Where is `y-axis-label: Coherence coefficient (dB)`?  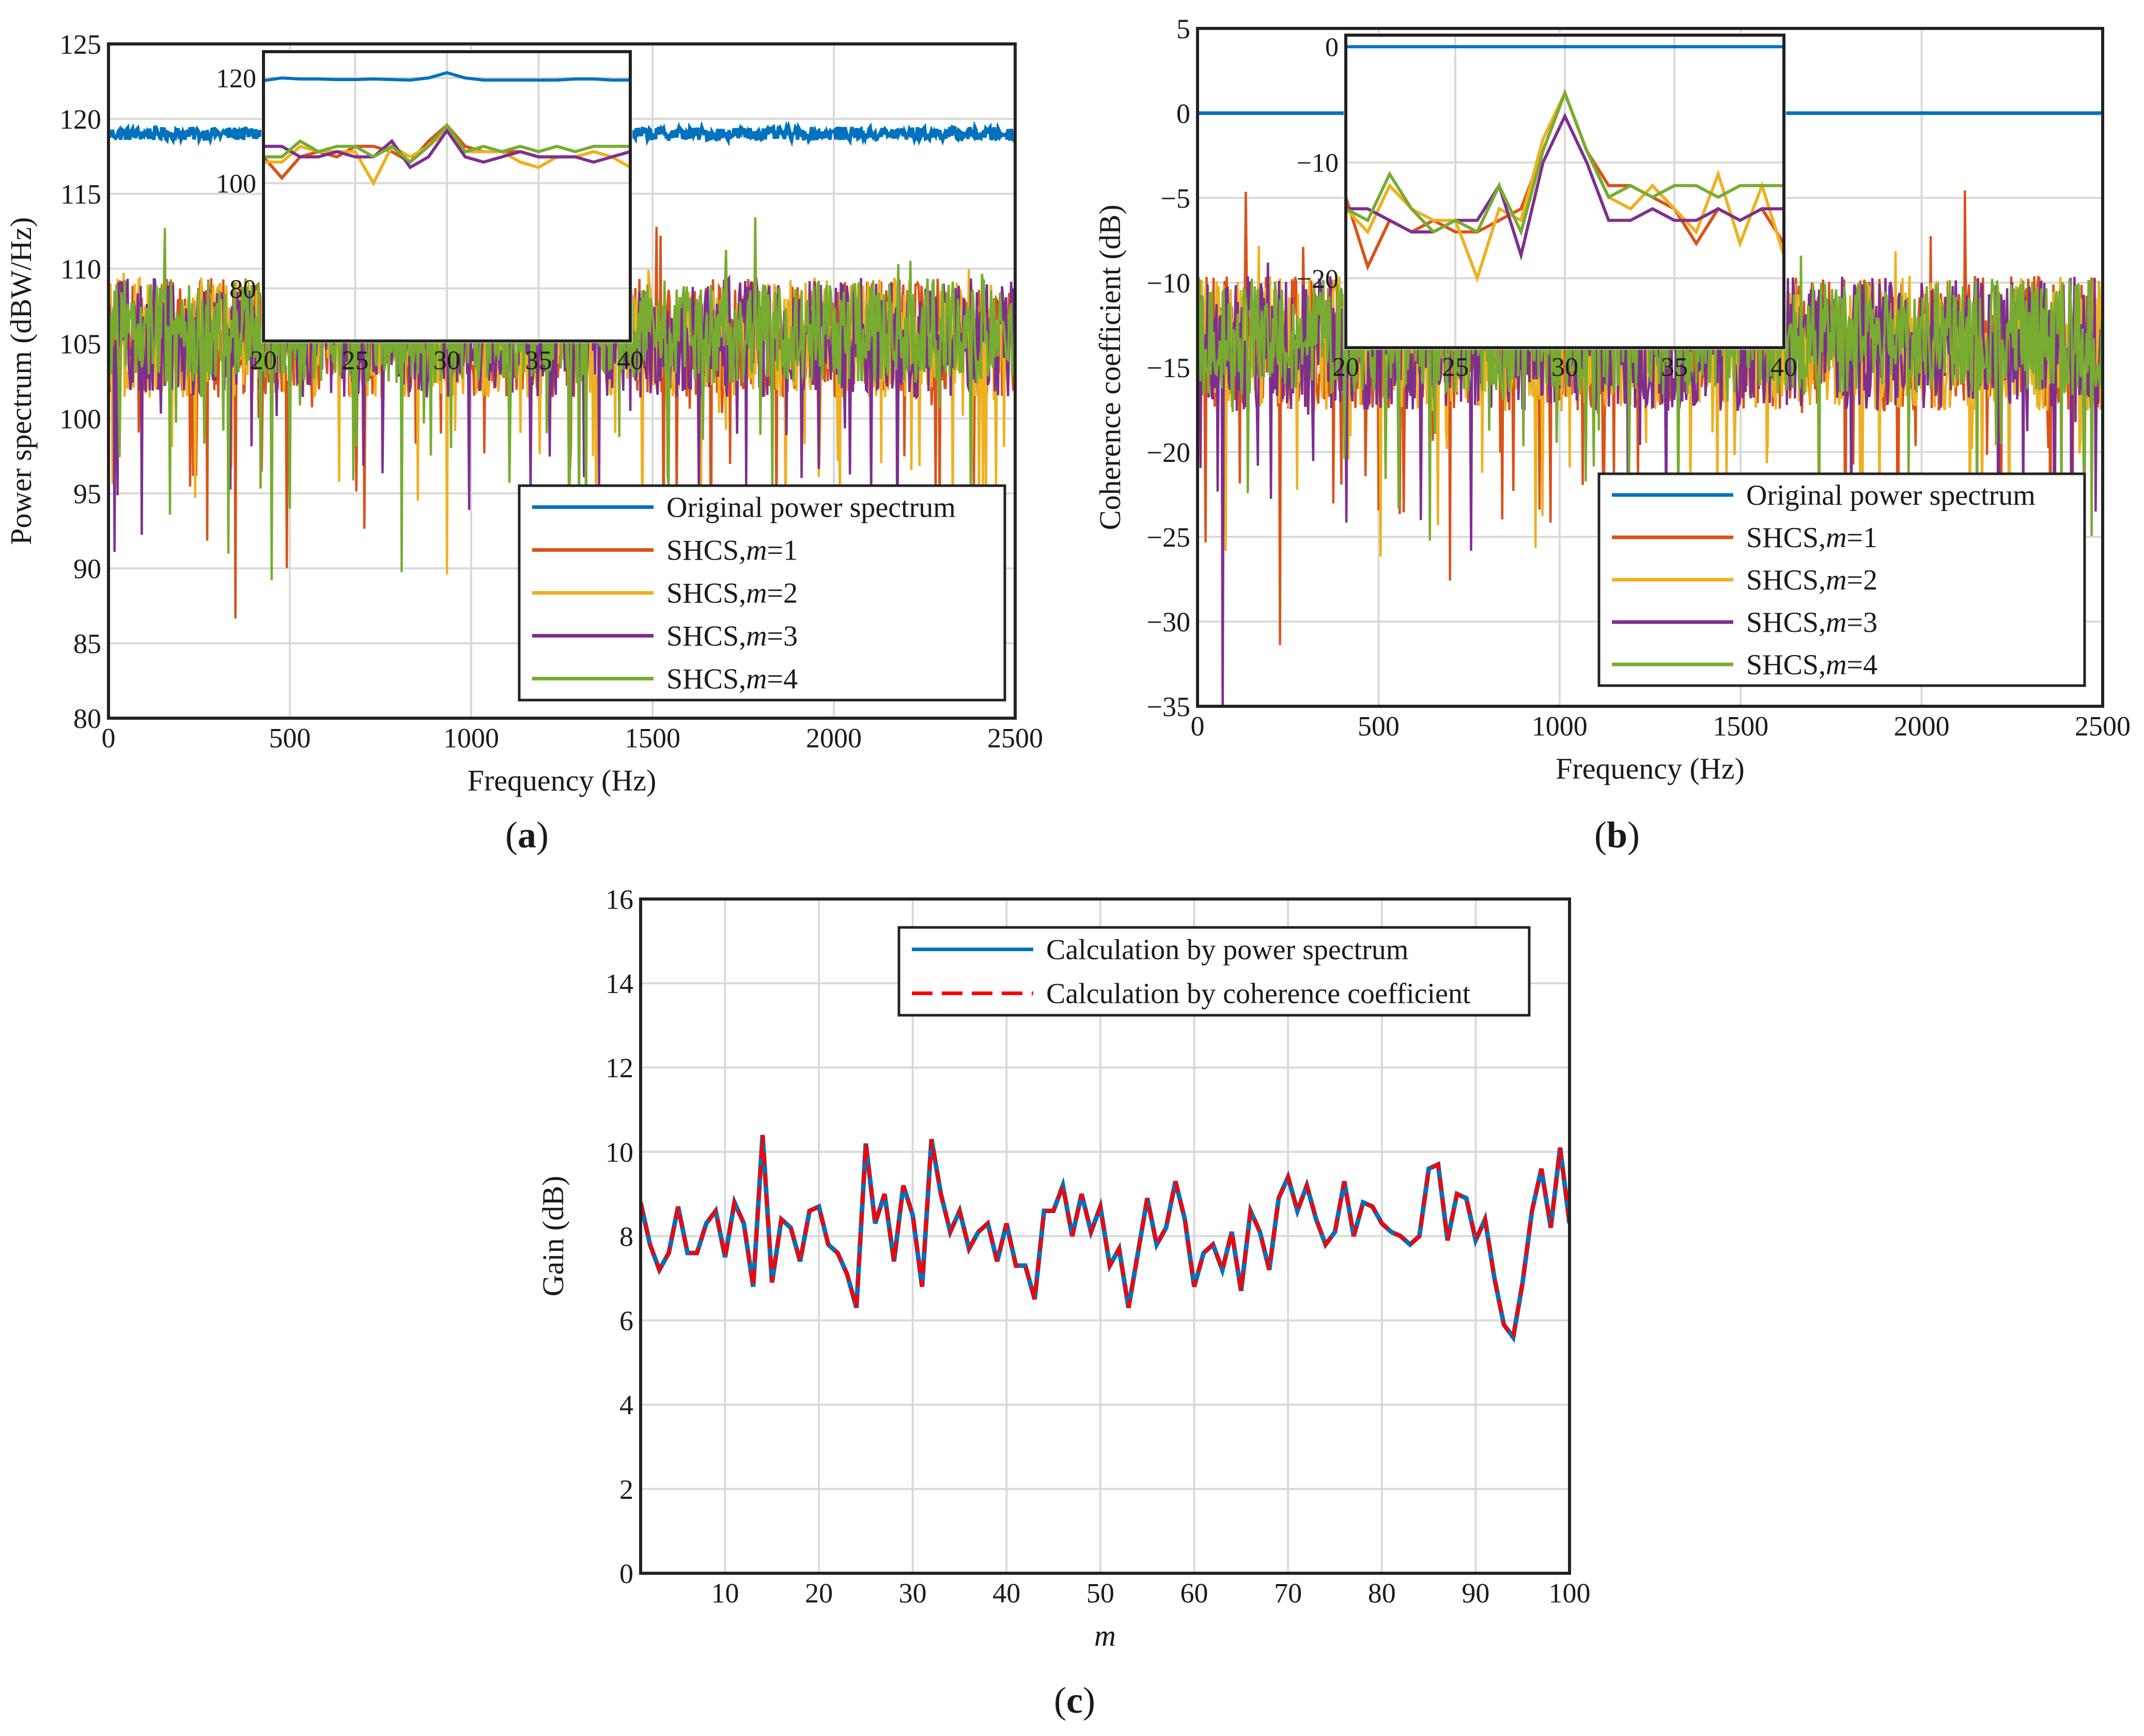
y-axis-label: Coherence coefficient (dB) is located at coordinates (1110, 368).